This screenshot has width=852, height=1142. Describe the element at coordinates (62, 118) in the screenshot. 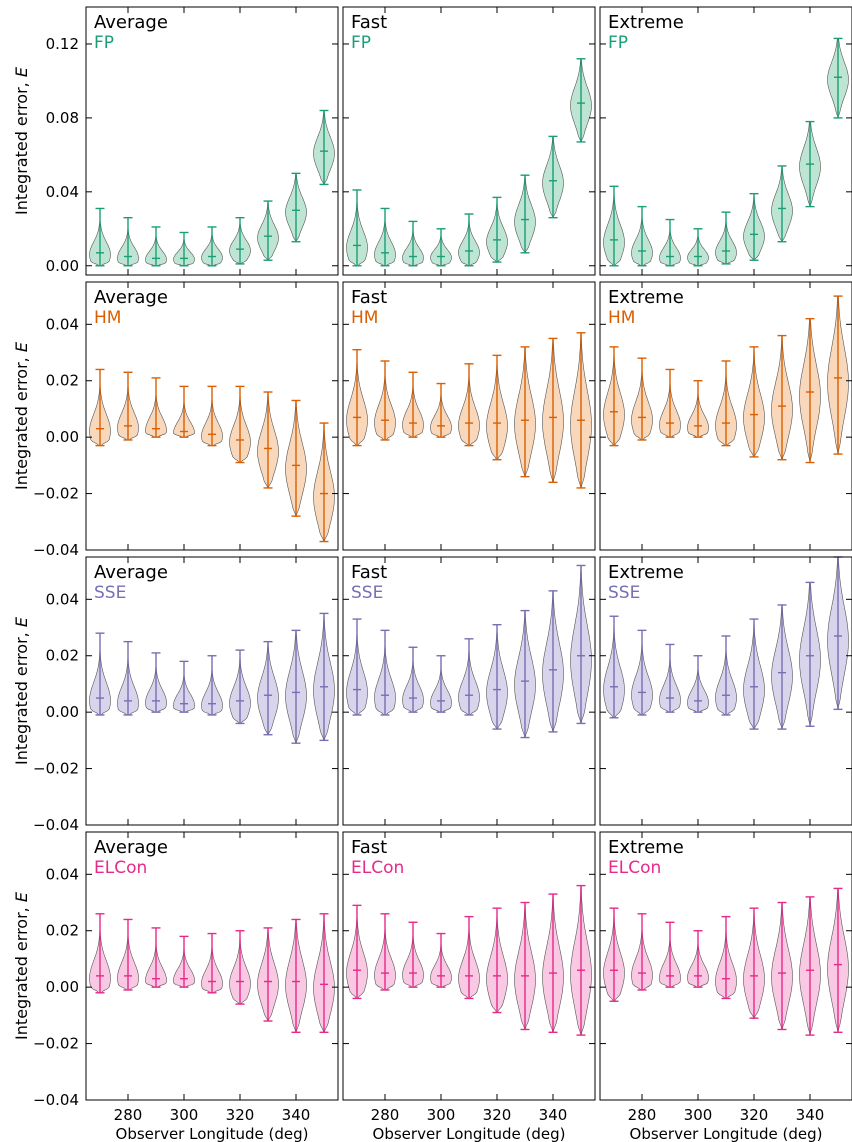

I see `y-tick-label: 0.08` at that location.